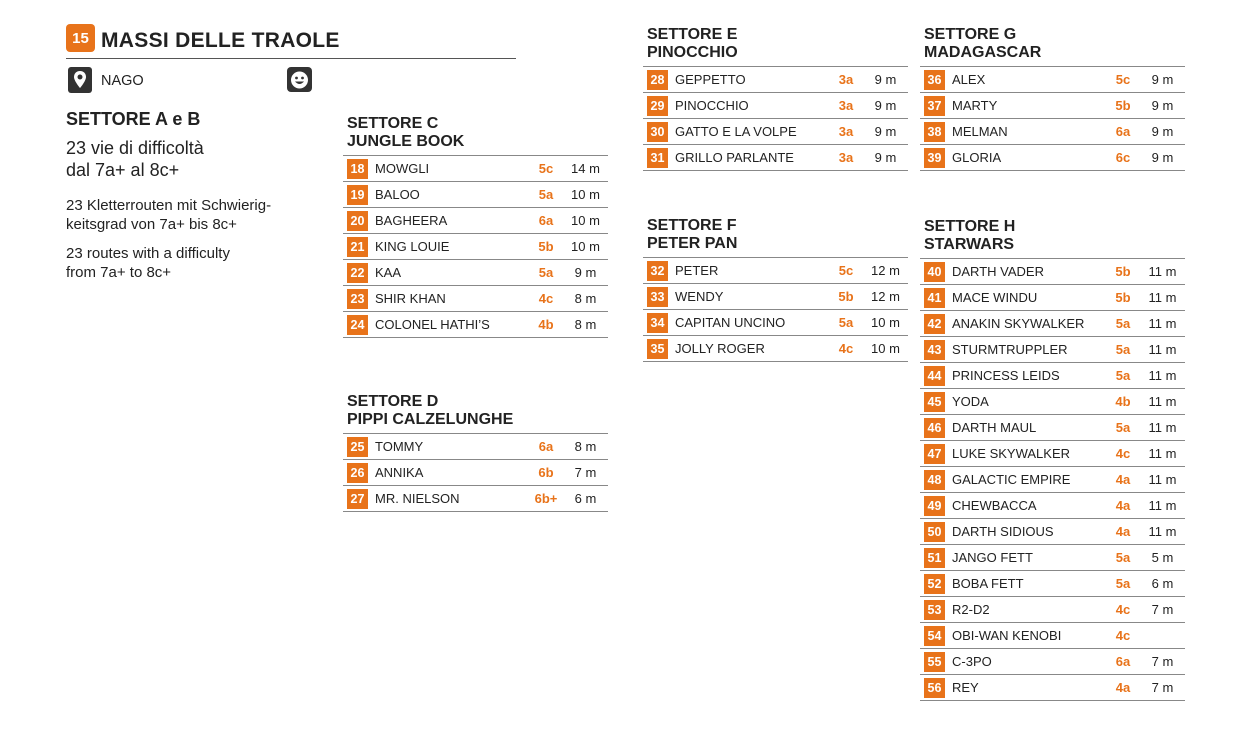 This screenshot has width=1245, height=755. Describe the element at coordinates (1123, 687) in the screenshot. I see `route-grade: 4a` at that location.